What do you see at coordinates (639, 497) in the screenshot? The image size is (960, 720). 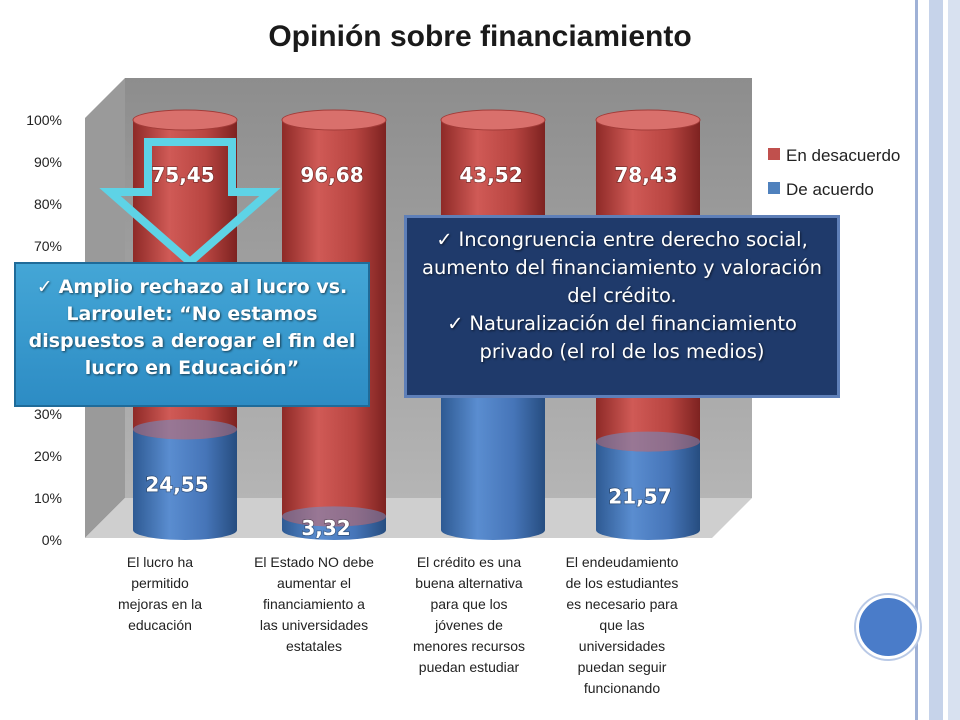 I see `data-label-de-acuerdo: 21,57` at bounding box center [639, 497].